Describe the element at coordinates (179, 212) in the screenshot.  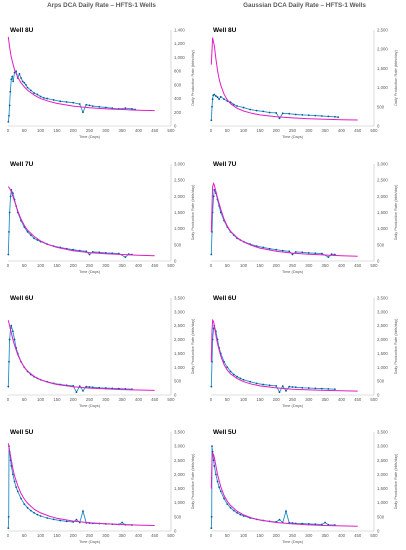
I see `y-tick-label: 1,500` at that location.